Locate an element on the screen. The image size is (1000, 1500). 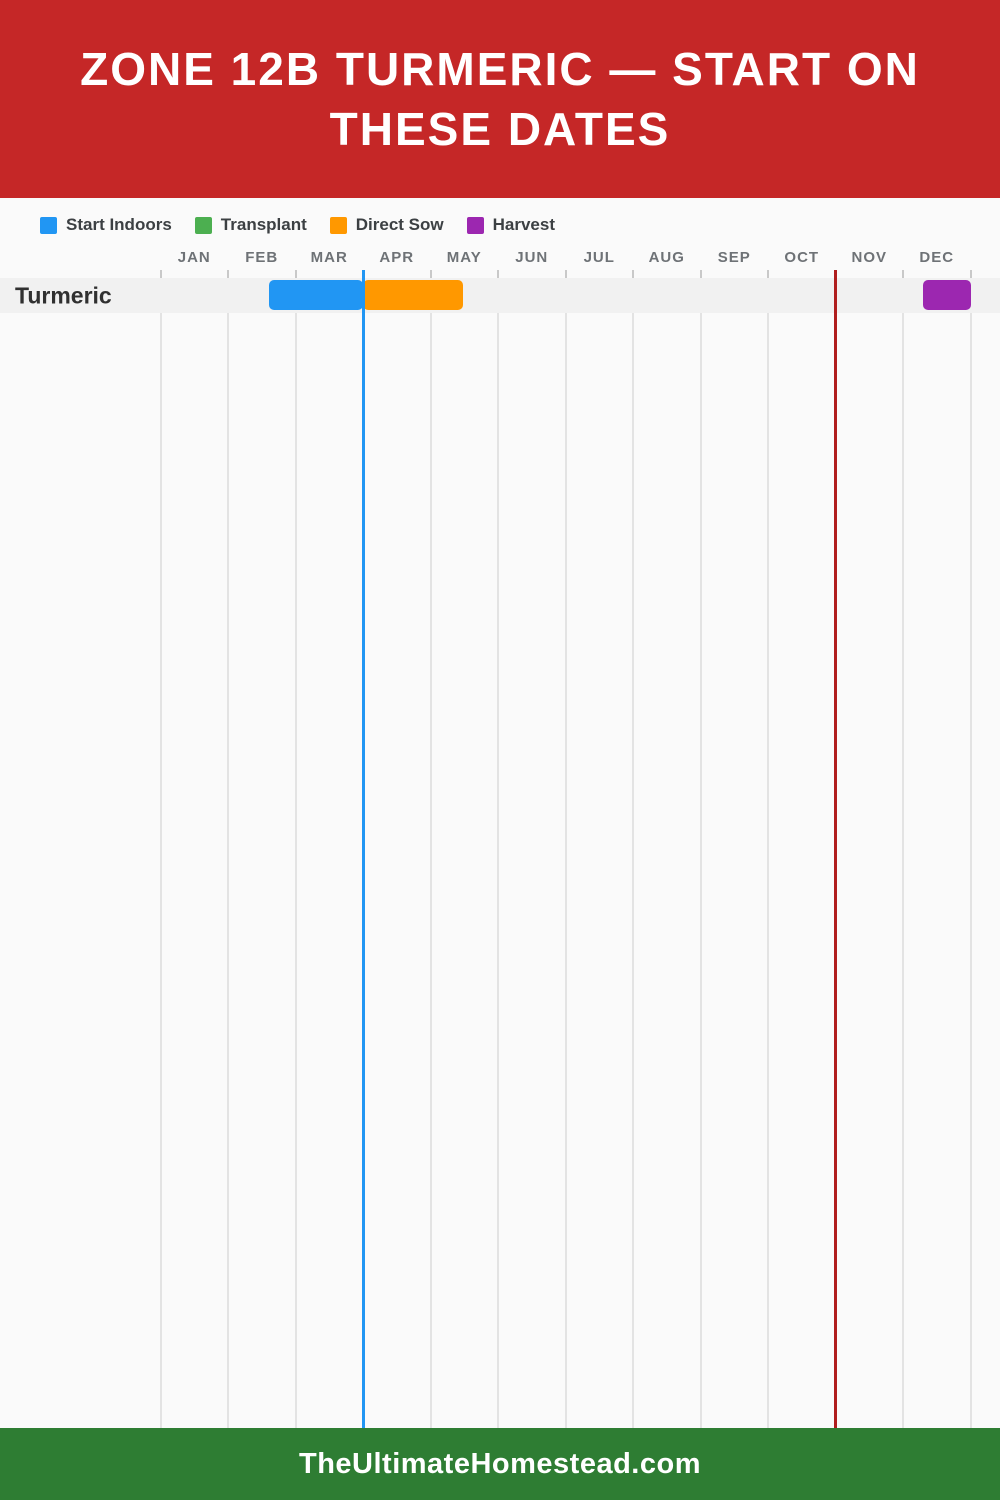
month-label-feb: FEB is located at coordinates (262, 257).